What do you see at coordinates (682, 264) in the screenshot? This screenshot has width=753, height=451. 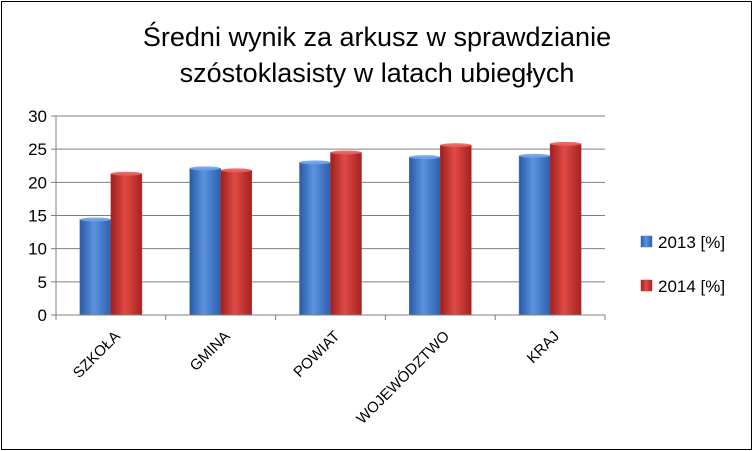 I see `legend: 2013 [%] 2014 [%]` at bounding box center [682, 264].